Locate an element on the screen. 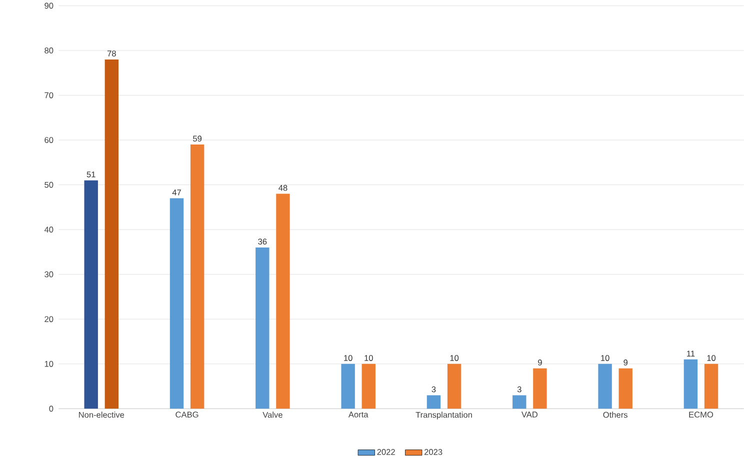 The height and width of the screenshot is (460, 744). data-label: 48 is located at coordinates (283, 187).